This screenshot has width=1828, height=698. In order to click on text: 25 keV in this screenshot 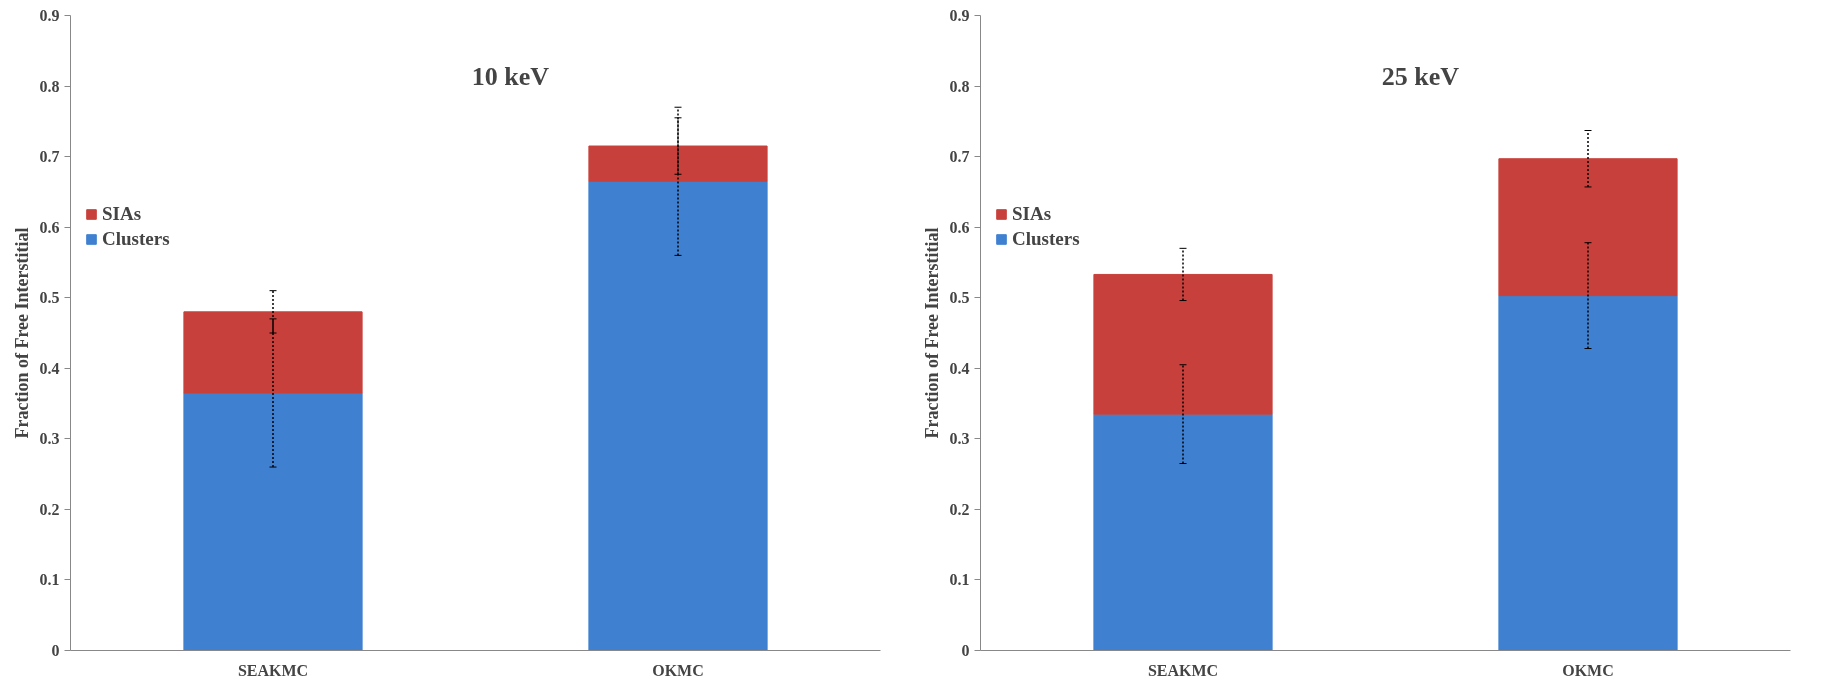, I will do `click(1420, 76)`.